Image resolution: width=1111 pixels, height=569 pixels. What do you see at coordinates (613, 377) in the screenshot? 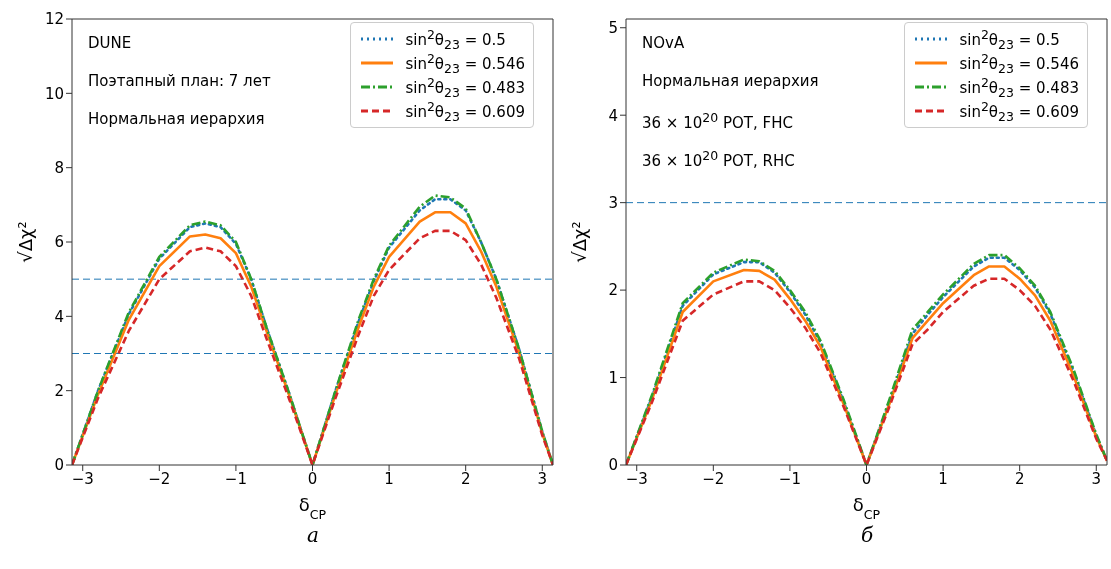
I see `y-tick-label: 1` at bounding box center [613, 377].